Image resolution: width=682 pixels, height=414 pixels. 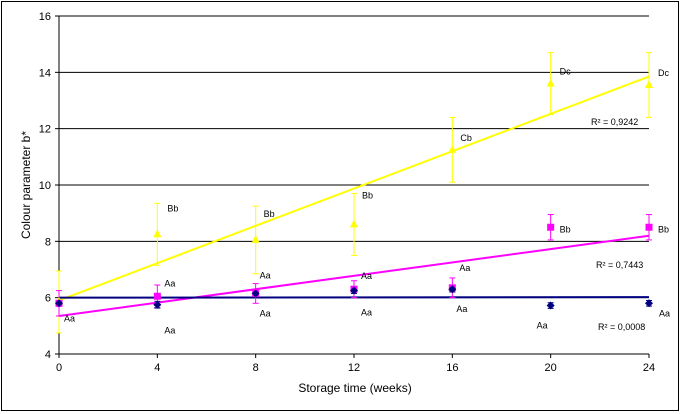 I want to click on y-tick-label: 10, so click(x=45, y=186).